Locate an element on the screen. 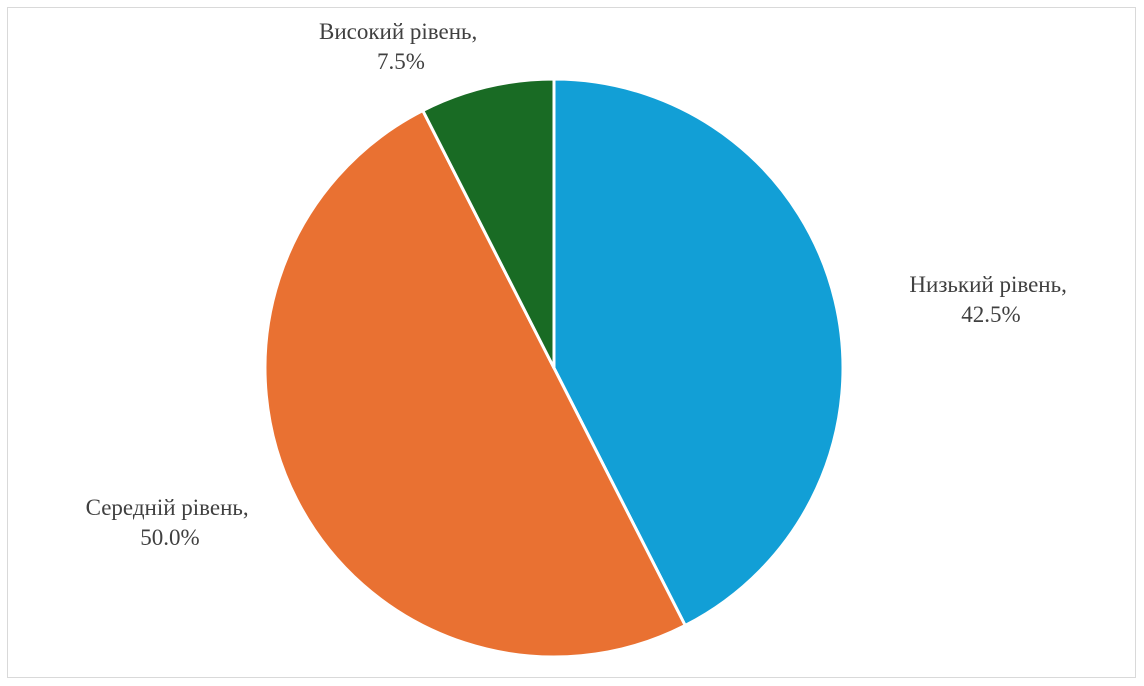 The image size is (1144, 686). slice-high is located at coordinates (488, 223).